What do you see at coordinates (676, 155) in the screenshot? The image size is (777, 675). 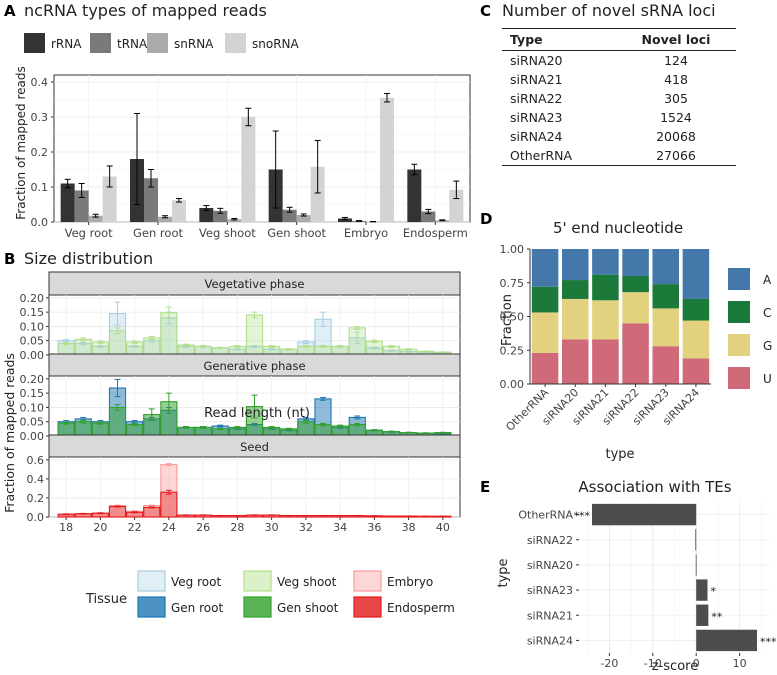 I see `table-cell-loci: 27066` at bounding box center [676, 155].